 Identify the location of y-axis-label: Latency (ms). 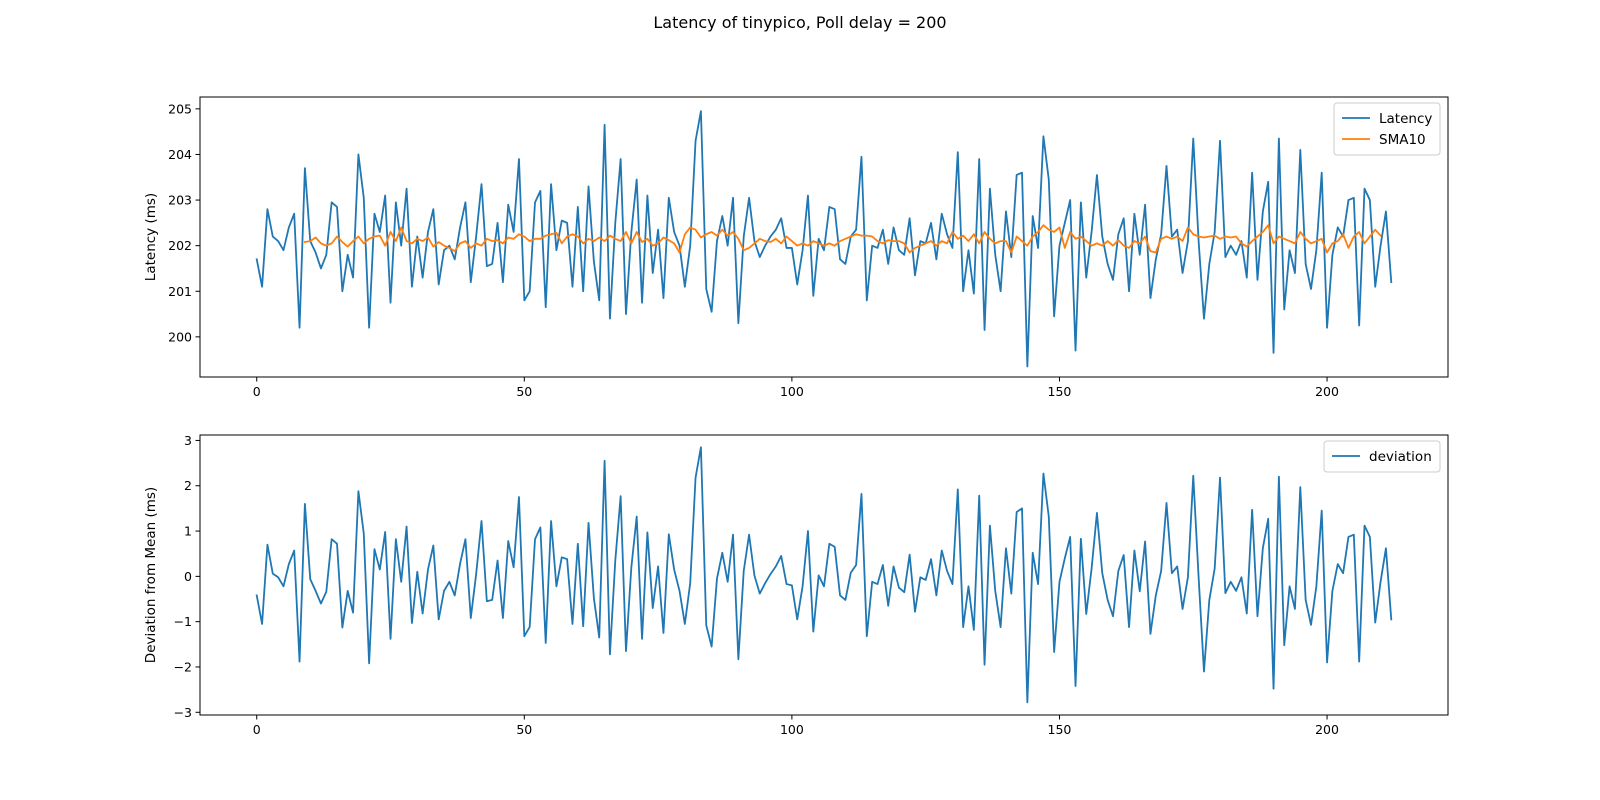
(151, 237).